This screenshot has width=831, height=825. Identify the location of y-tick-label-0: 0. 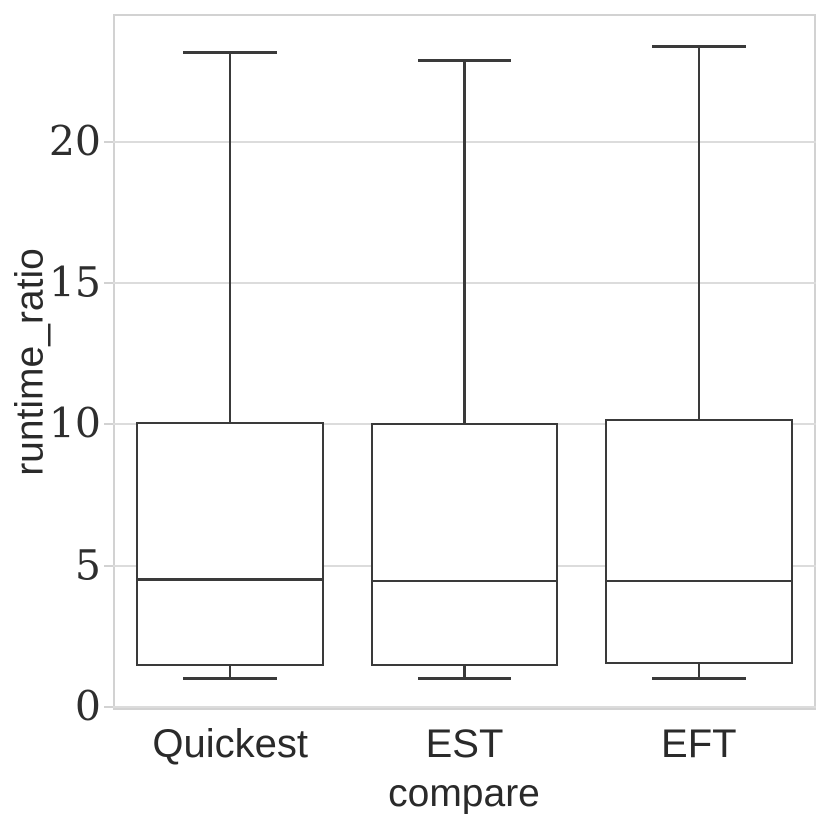
(87, 706).